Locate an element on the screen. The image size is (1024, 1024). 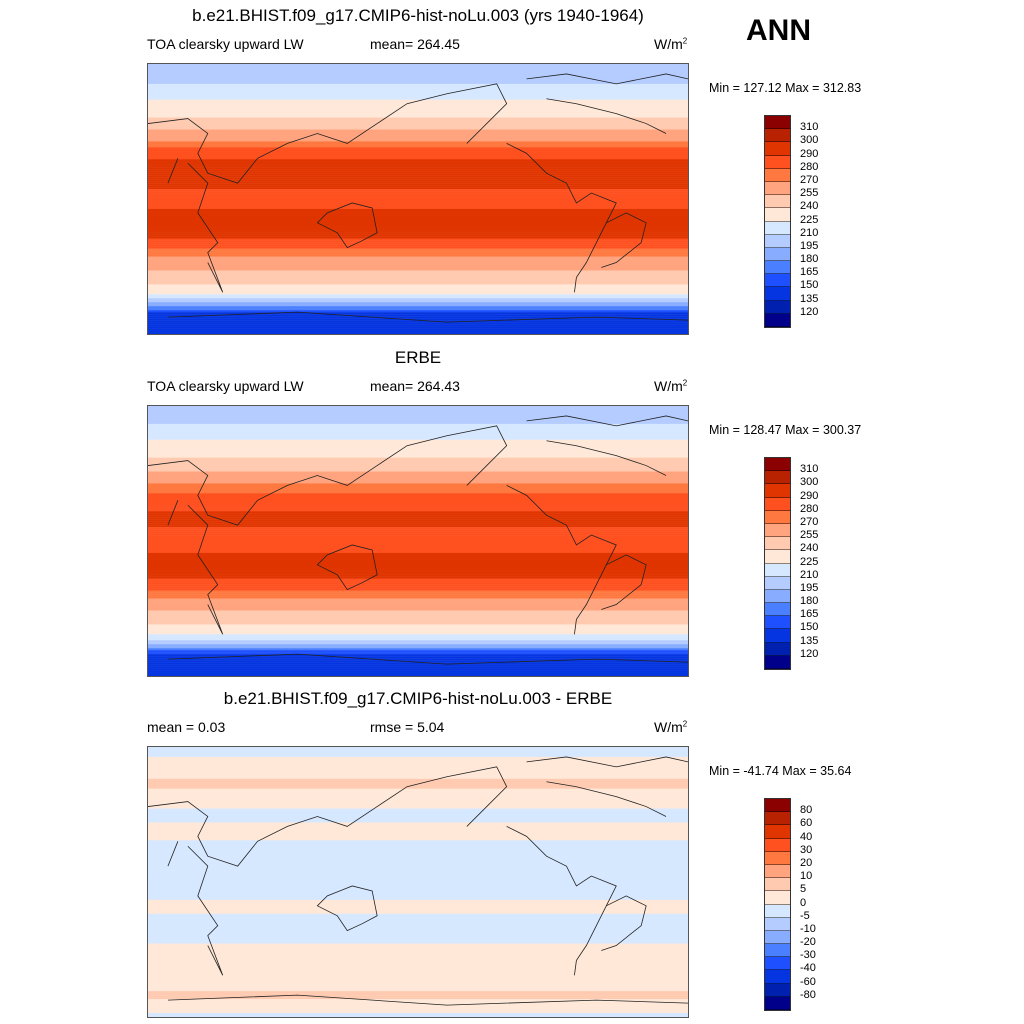
min-max-label: Min = -41.74 Max = 35.64 is located at coordinates (780, 771).